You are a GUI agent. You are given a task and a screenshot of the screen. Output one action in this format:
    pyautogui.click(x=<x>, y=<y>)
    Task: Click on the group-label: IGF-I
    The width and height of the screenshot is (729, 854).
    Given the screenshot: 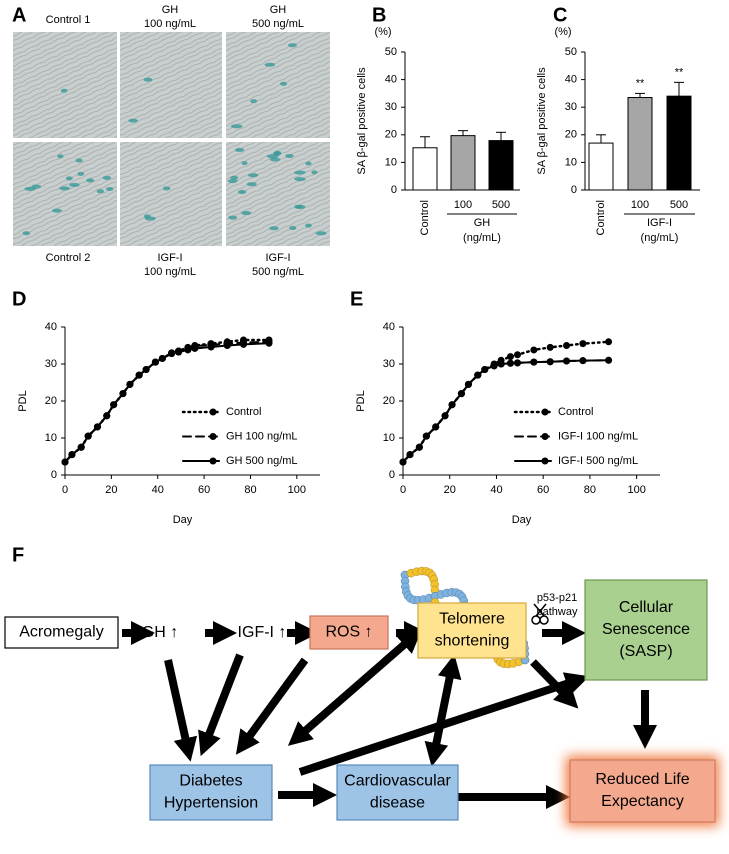 What is the action you would take?
    pyautogui.click(x=659, y=223)
    